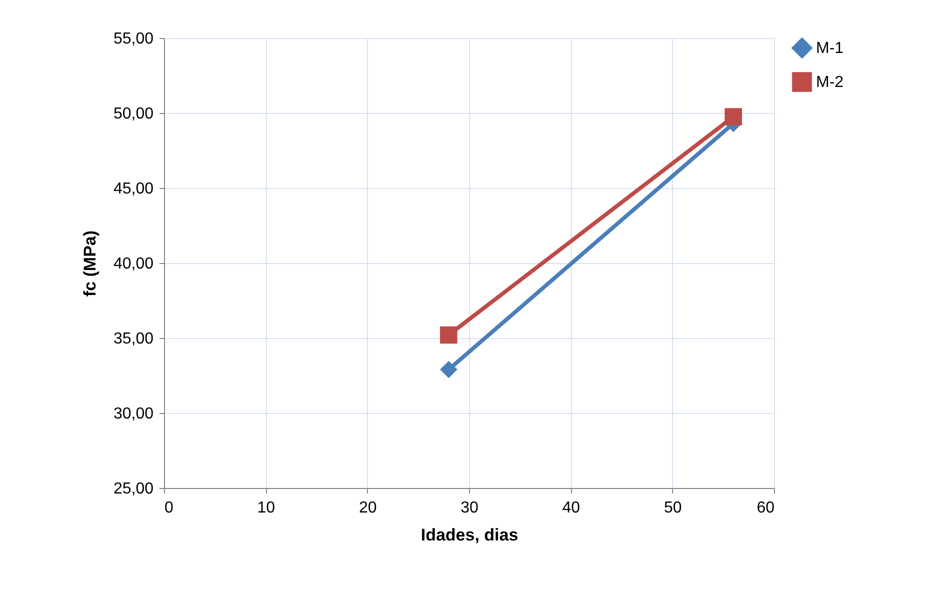  Describe the element at coordinates (133, 339) in the screenshot. I see `y-tick-label: 35,00` at that location.